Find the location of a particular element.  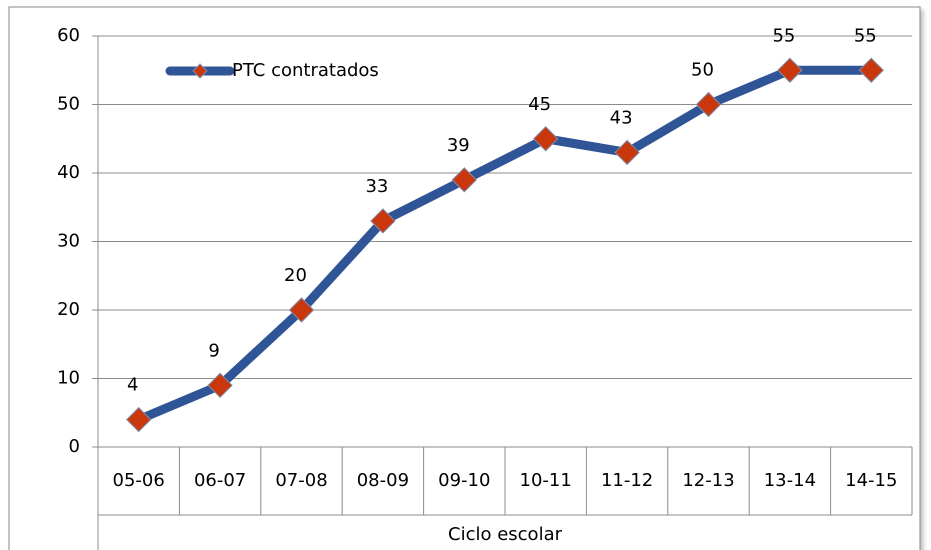

y-tick-label: 10 is located at coordinates (68, 378).